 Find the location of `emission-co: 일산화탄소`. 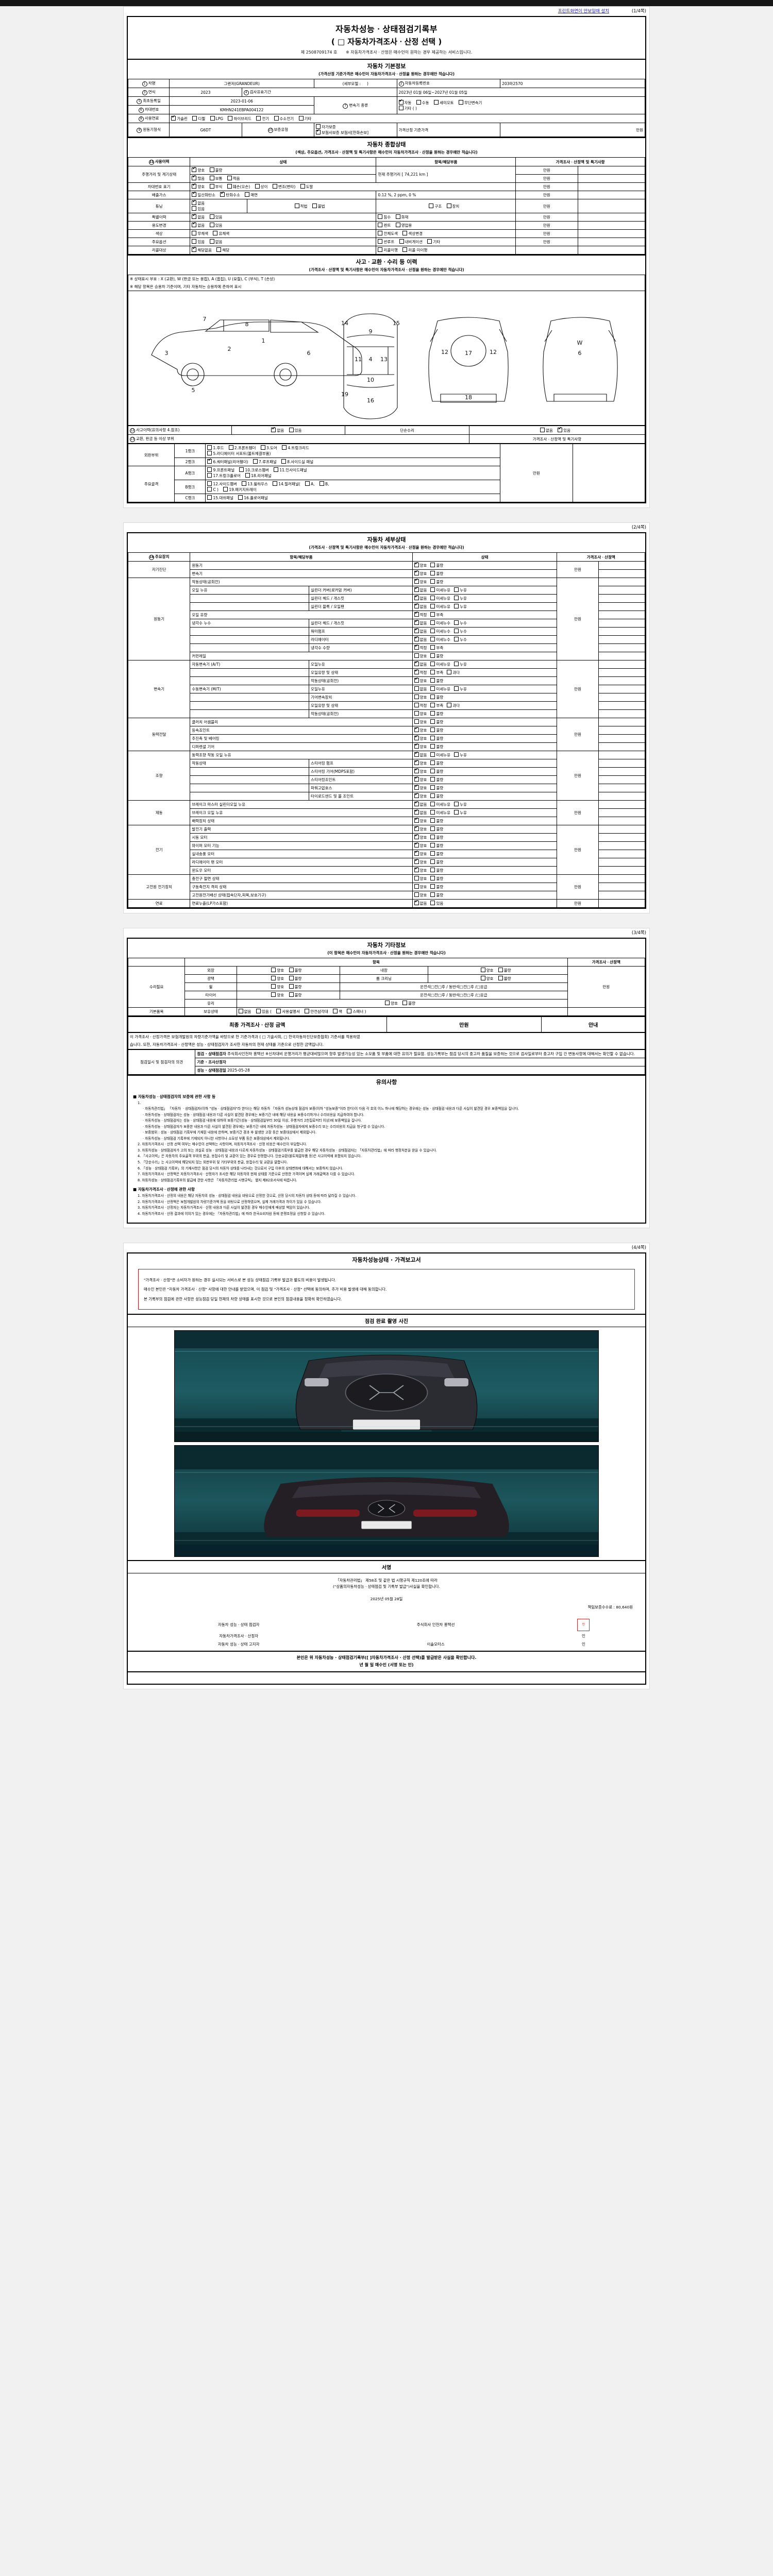

emission-co: 일산화탄소 is located at coordinates (203, 194).